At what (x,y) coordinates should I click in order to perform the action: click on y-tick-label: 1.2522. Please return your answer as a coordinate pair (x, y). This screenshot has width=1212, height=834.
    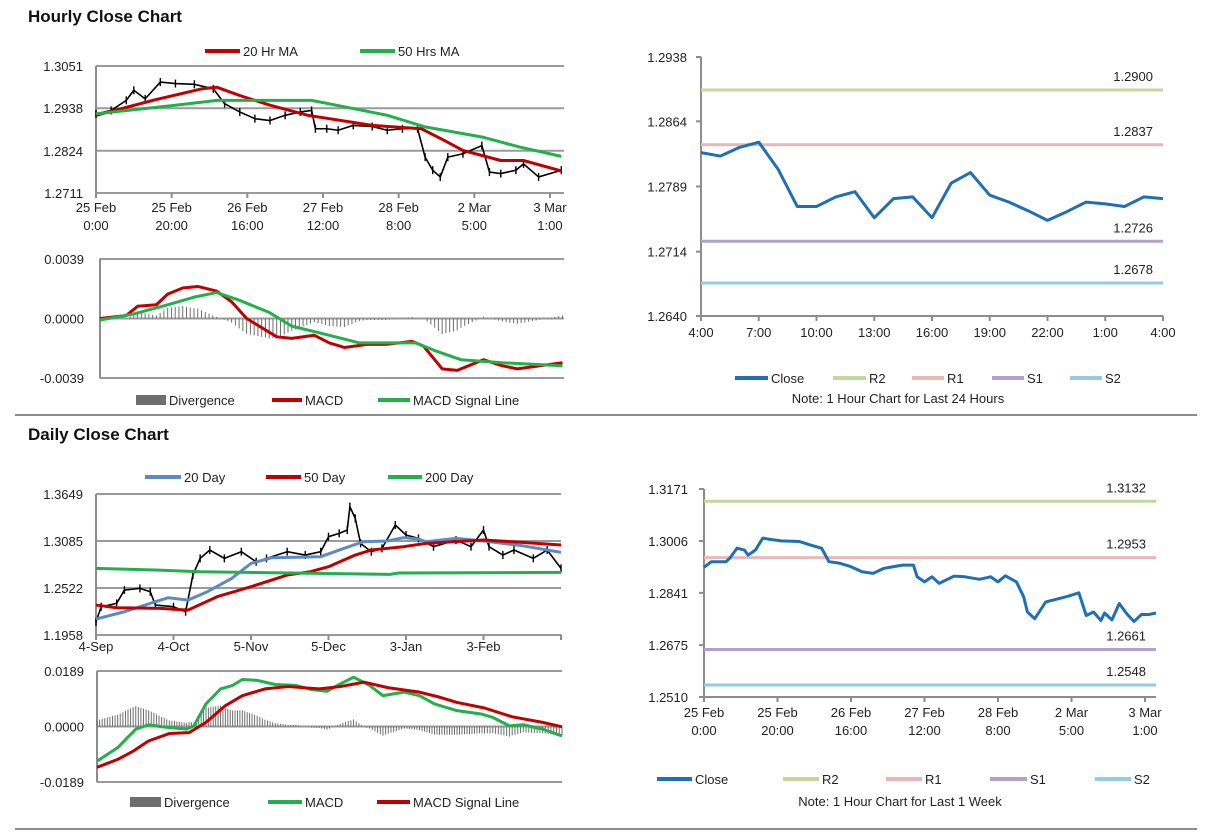
    Looking at the image, I should click on (63, 588).